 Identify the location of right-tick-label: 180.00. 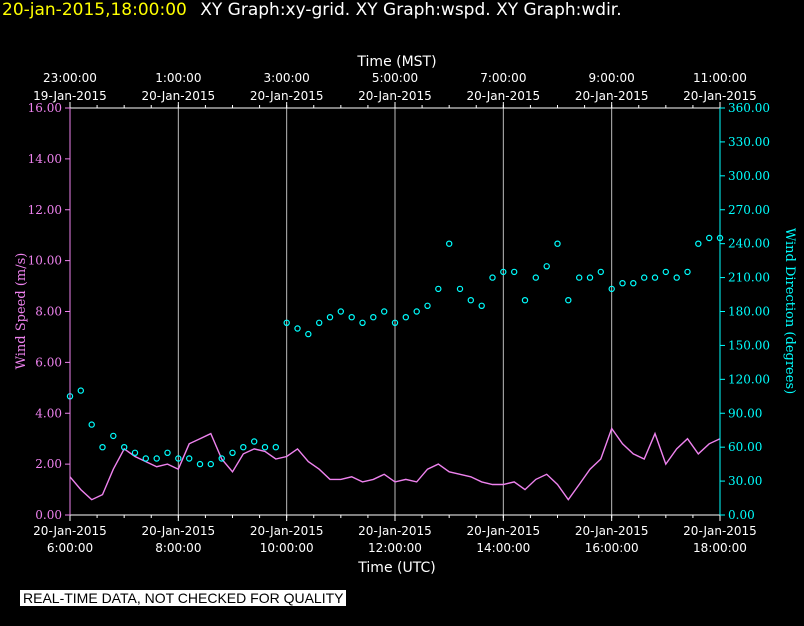
(749, 312).